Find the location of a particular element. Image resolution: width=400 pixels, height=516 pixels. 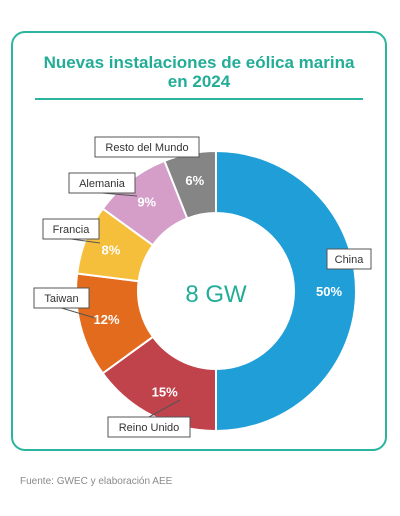

source-note: Fuente: GWEC y elaboración AEE is located at coordinates (96, 481).